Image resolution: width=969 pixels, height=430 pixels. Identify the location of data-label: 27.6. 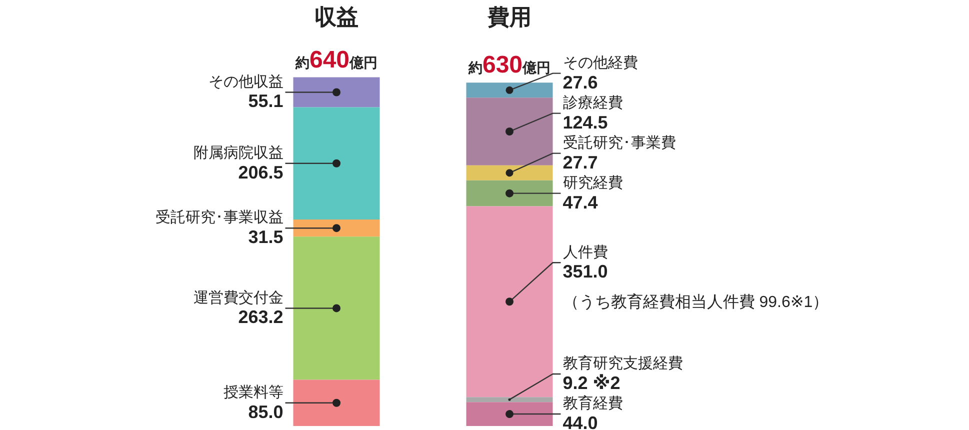
(580, 82).